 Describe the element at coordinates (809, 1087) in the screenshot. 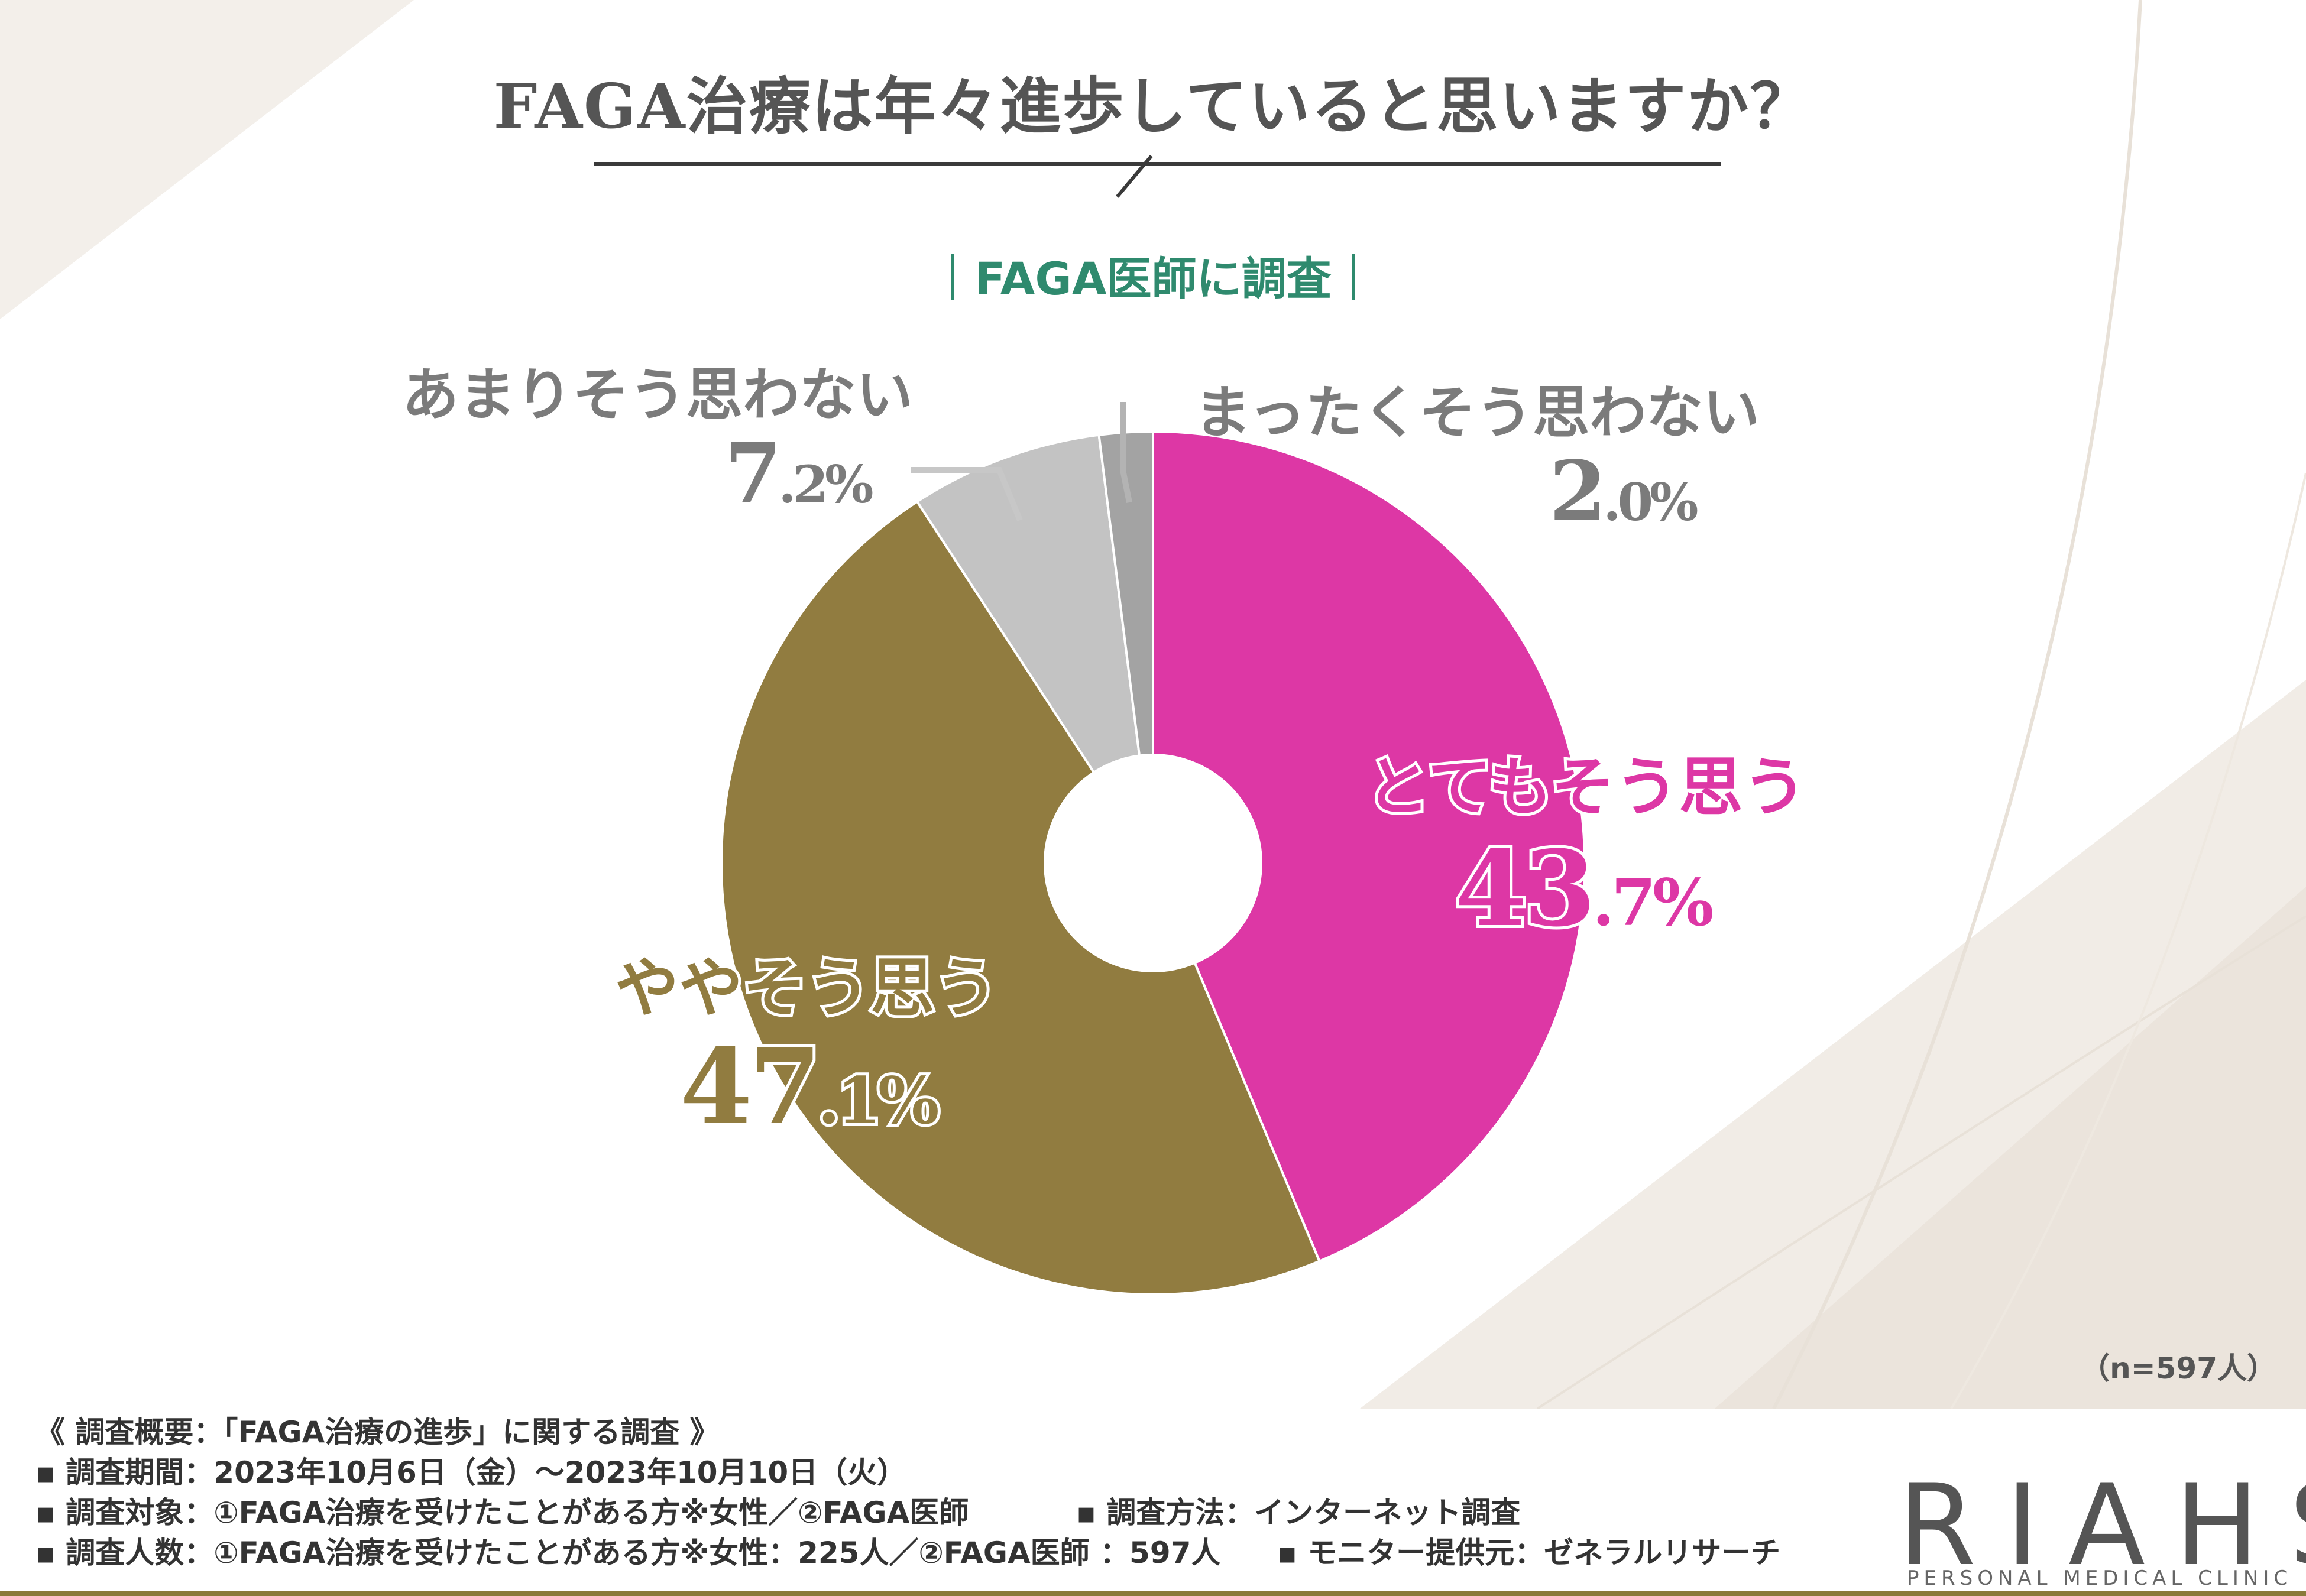

I see `slice-pct-somewhat: 47.1%` at that location.